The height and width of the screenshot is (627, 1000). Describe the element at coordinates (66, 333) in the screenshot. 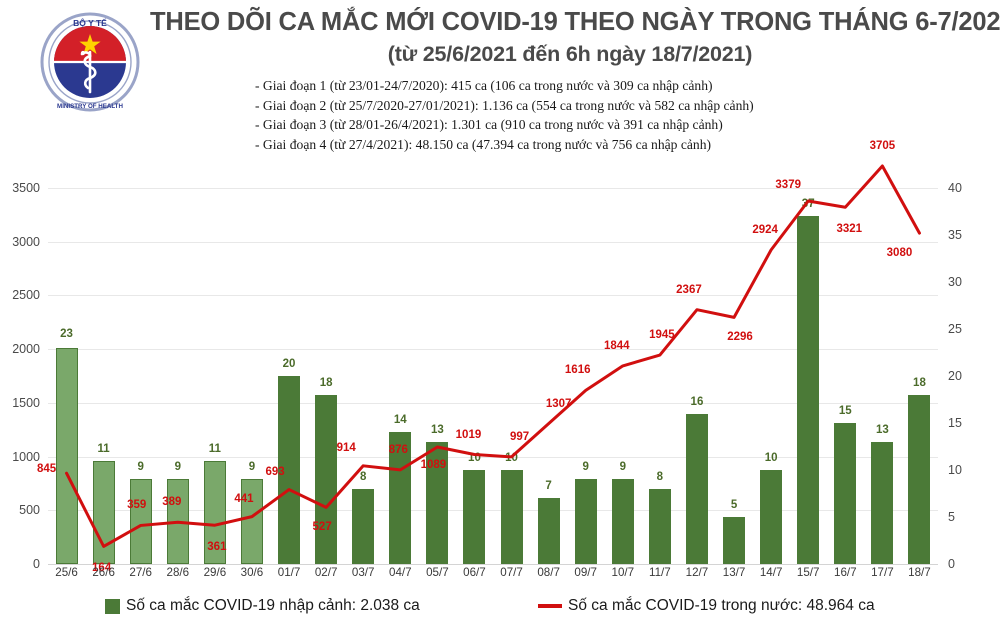

I see `bar-value-label: 23` at that location.